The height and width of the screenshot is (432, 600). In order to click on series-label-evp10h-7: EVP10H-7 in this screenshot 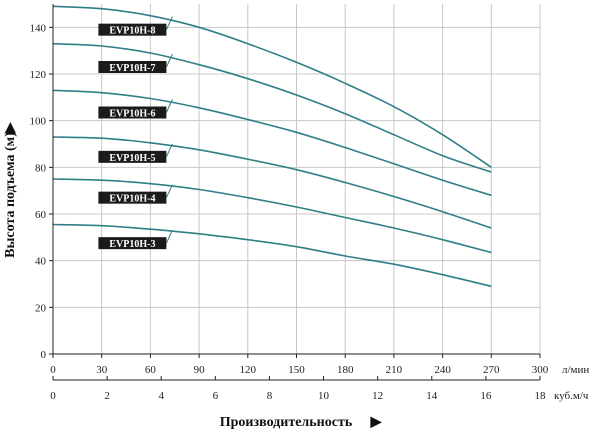, I will do `click(132, 68)`.